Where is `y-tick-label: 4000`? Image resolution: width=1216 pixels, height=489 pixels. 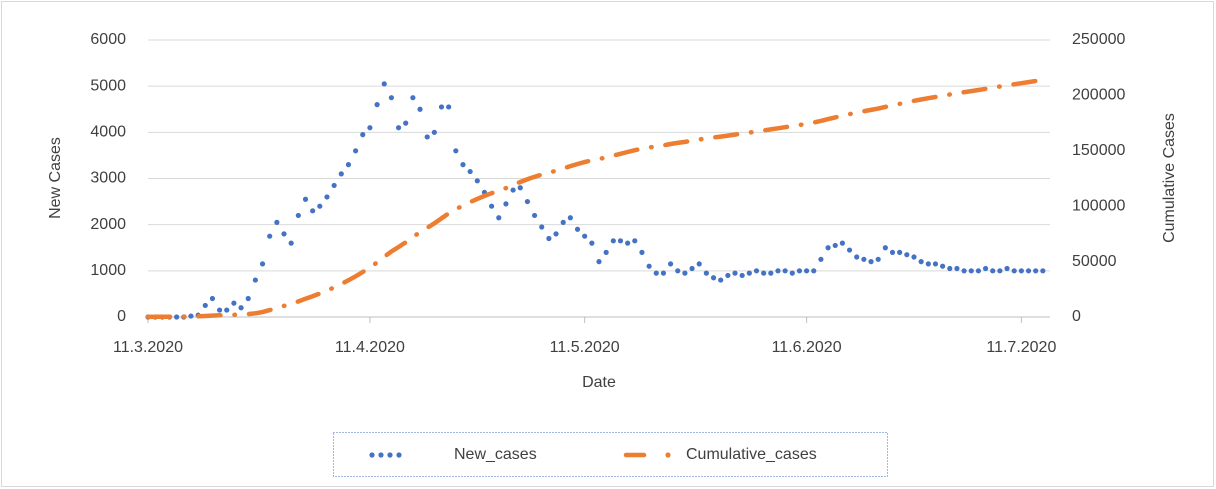 y-tick-label: 4000 is located at coordinates (108, 132).